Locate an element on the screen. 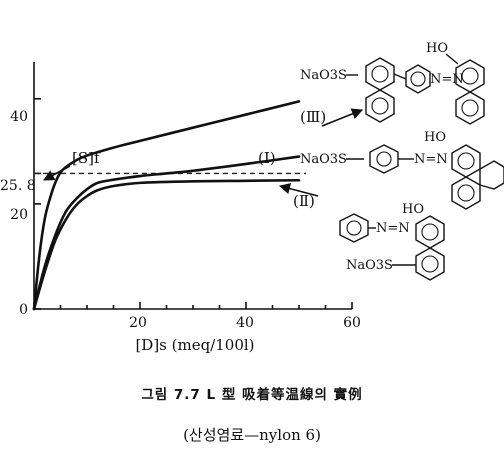 The height and width of the screenshot is (463, 504). dye-I-naso3s: NaO3S is located at coordinates (323, 159).